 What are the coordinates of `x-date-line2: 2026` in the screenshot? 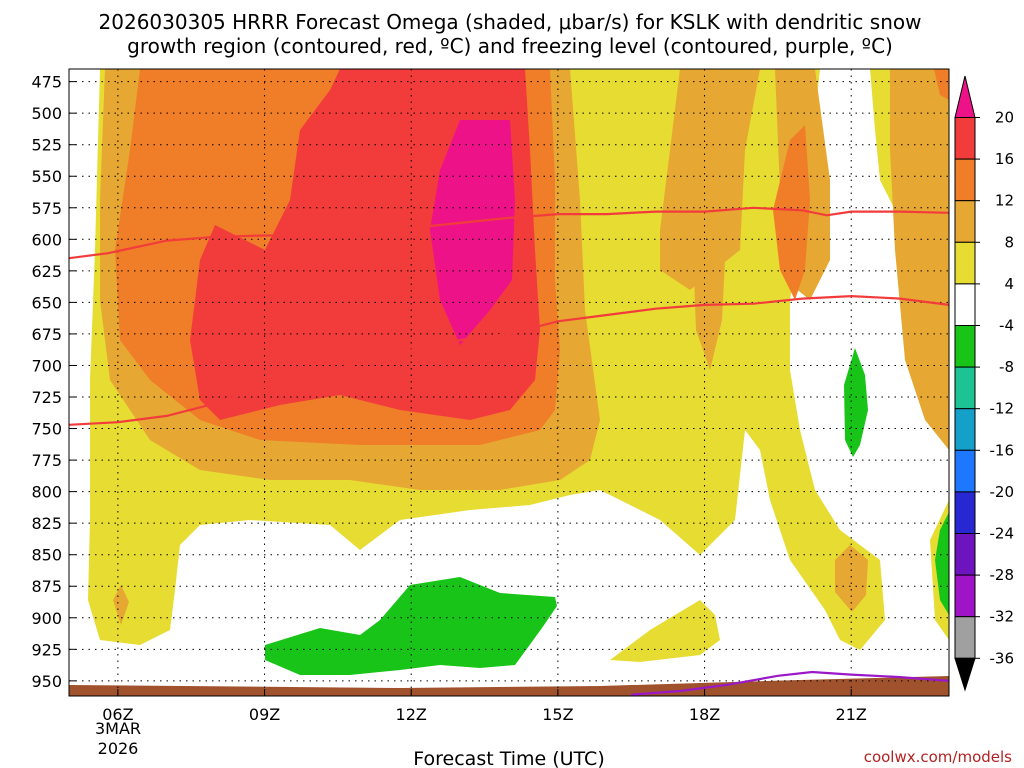 It's located at (118, 748).